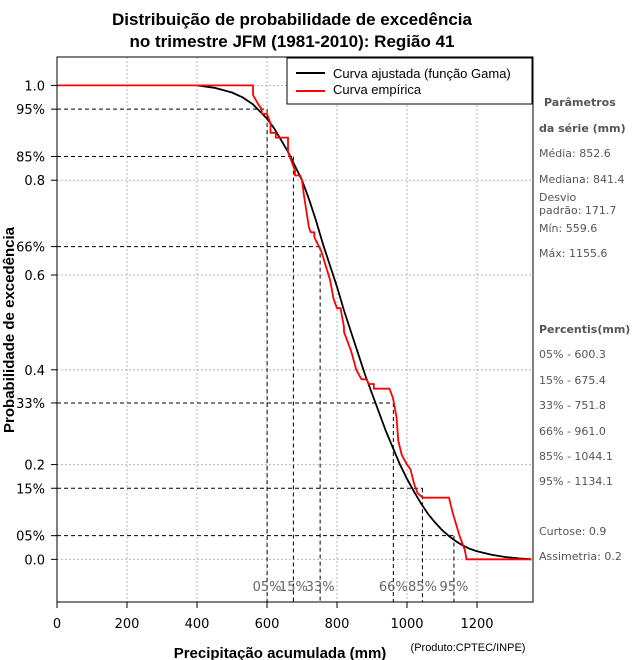 The height and width of the screenshot is (660, 640). I want to click on x-tick-label: 800, so click(337, 624).